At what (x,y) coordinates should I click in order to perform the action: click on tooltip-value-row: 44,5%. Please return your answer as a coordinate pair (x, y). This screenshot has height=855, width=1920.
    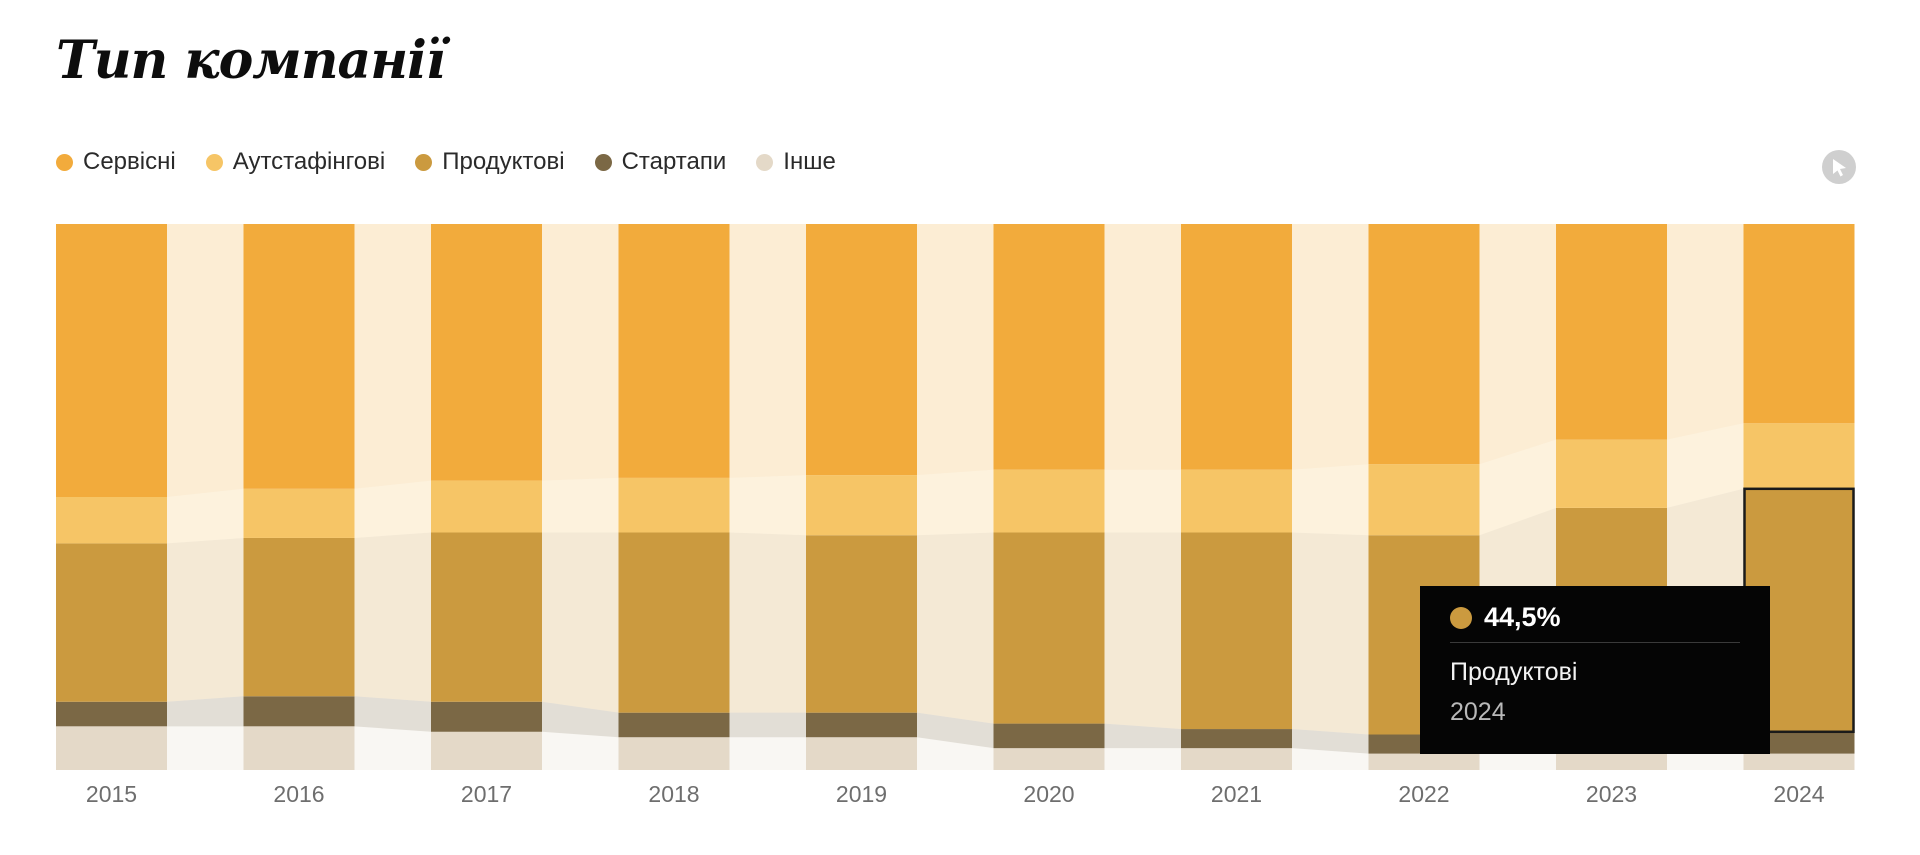
    Looking at the image, I should click on (1505, 617).